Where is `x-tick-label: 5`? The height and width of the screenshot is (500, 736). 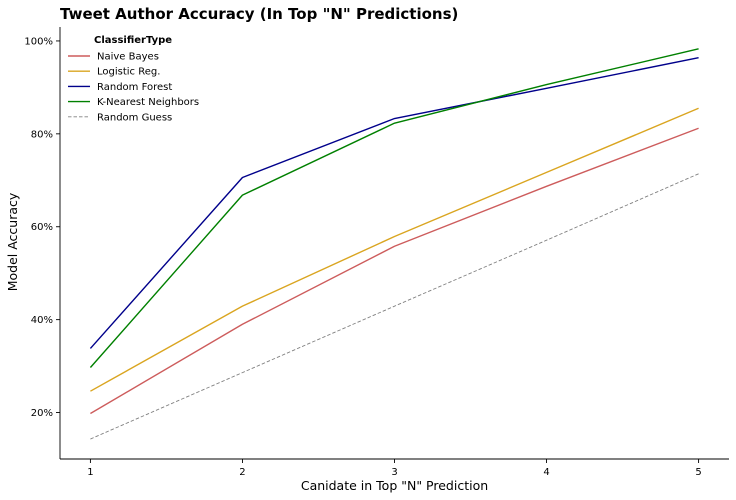
x-tick-label: 5 is located at coordinates (698, 472).